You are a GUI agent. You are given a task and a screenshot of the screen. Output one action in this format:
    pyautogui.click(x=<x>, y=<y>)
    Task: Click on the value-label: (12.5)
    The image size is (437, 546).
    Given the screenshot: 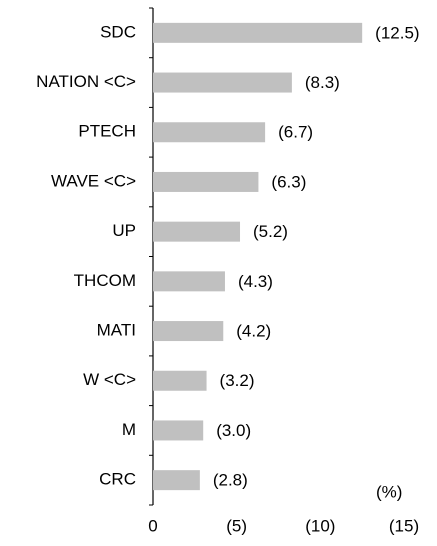 What is the action you would take?
    pyautogui.click(x=397, y=32)
    